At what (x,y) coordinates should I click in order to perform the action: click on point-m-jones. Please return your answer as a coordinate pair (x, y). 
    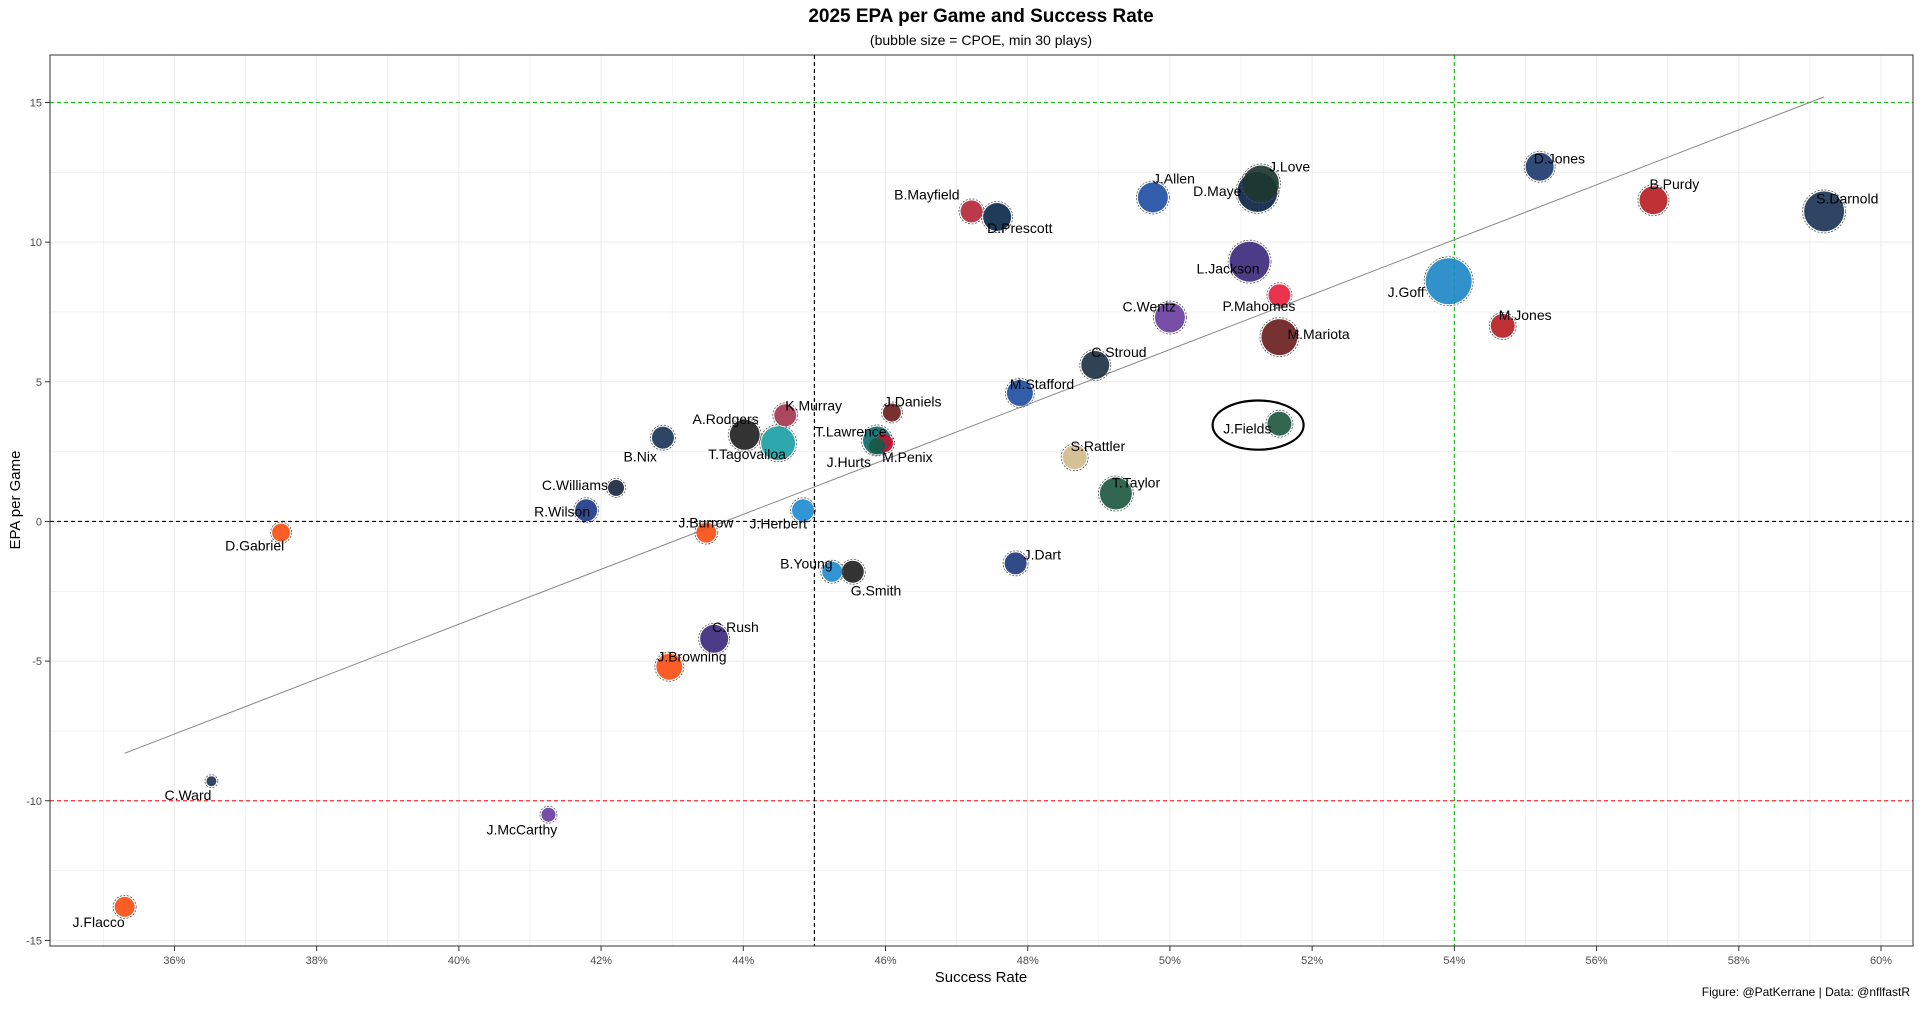
    Looking at the image, I should click on (1502, 325).